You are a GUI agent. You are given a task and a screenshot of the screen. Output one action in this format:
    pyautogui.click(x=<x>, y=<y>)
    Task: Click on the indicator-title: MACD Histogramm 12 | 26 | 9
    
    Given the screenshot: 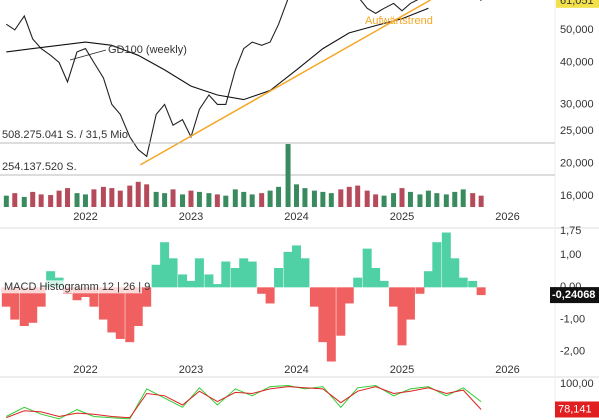 What is the action you would take?
    pyautogui.click(x=77, y=287)
    